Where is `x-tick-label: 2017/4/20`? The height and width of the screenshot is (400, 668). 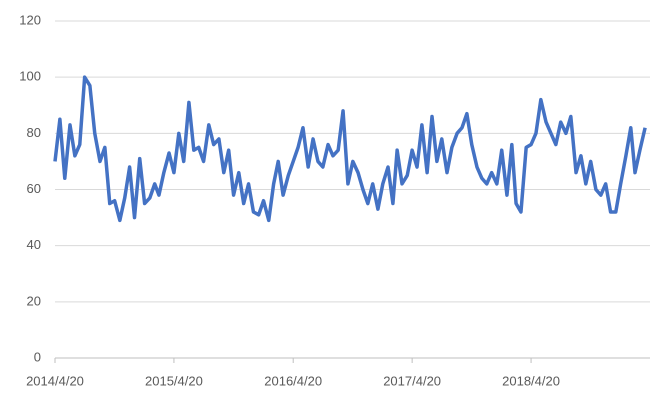 x-tick-label: 2017/4/20 is located at coordinates (412, 380).